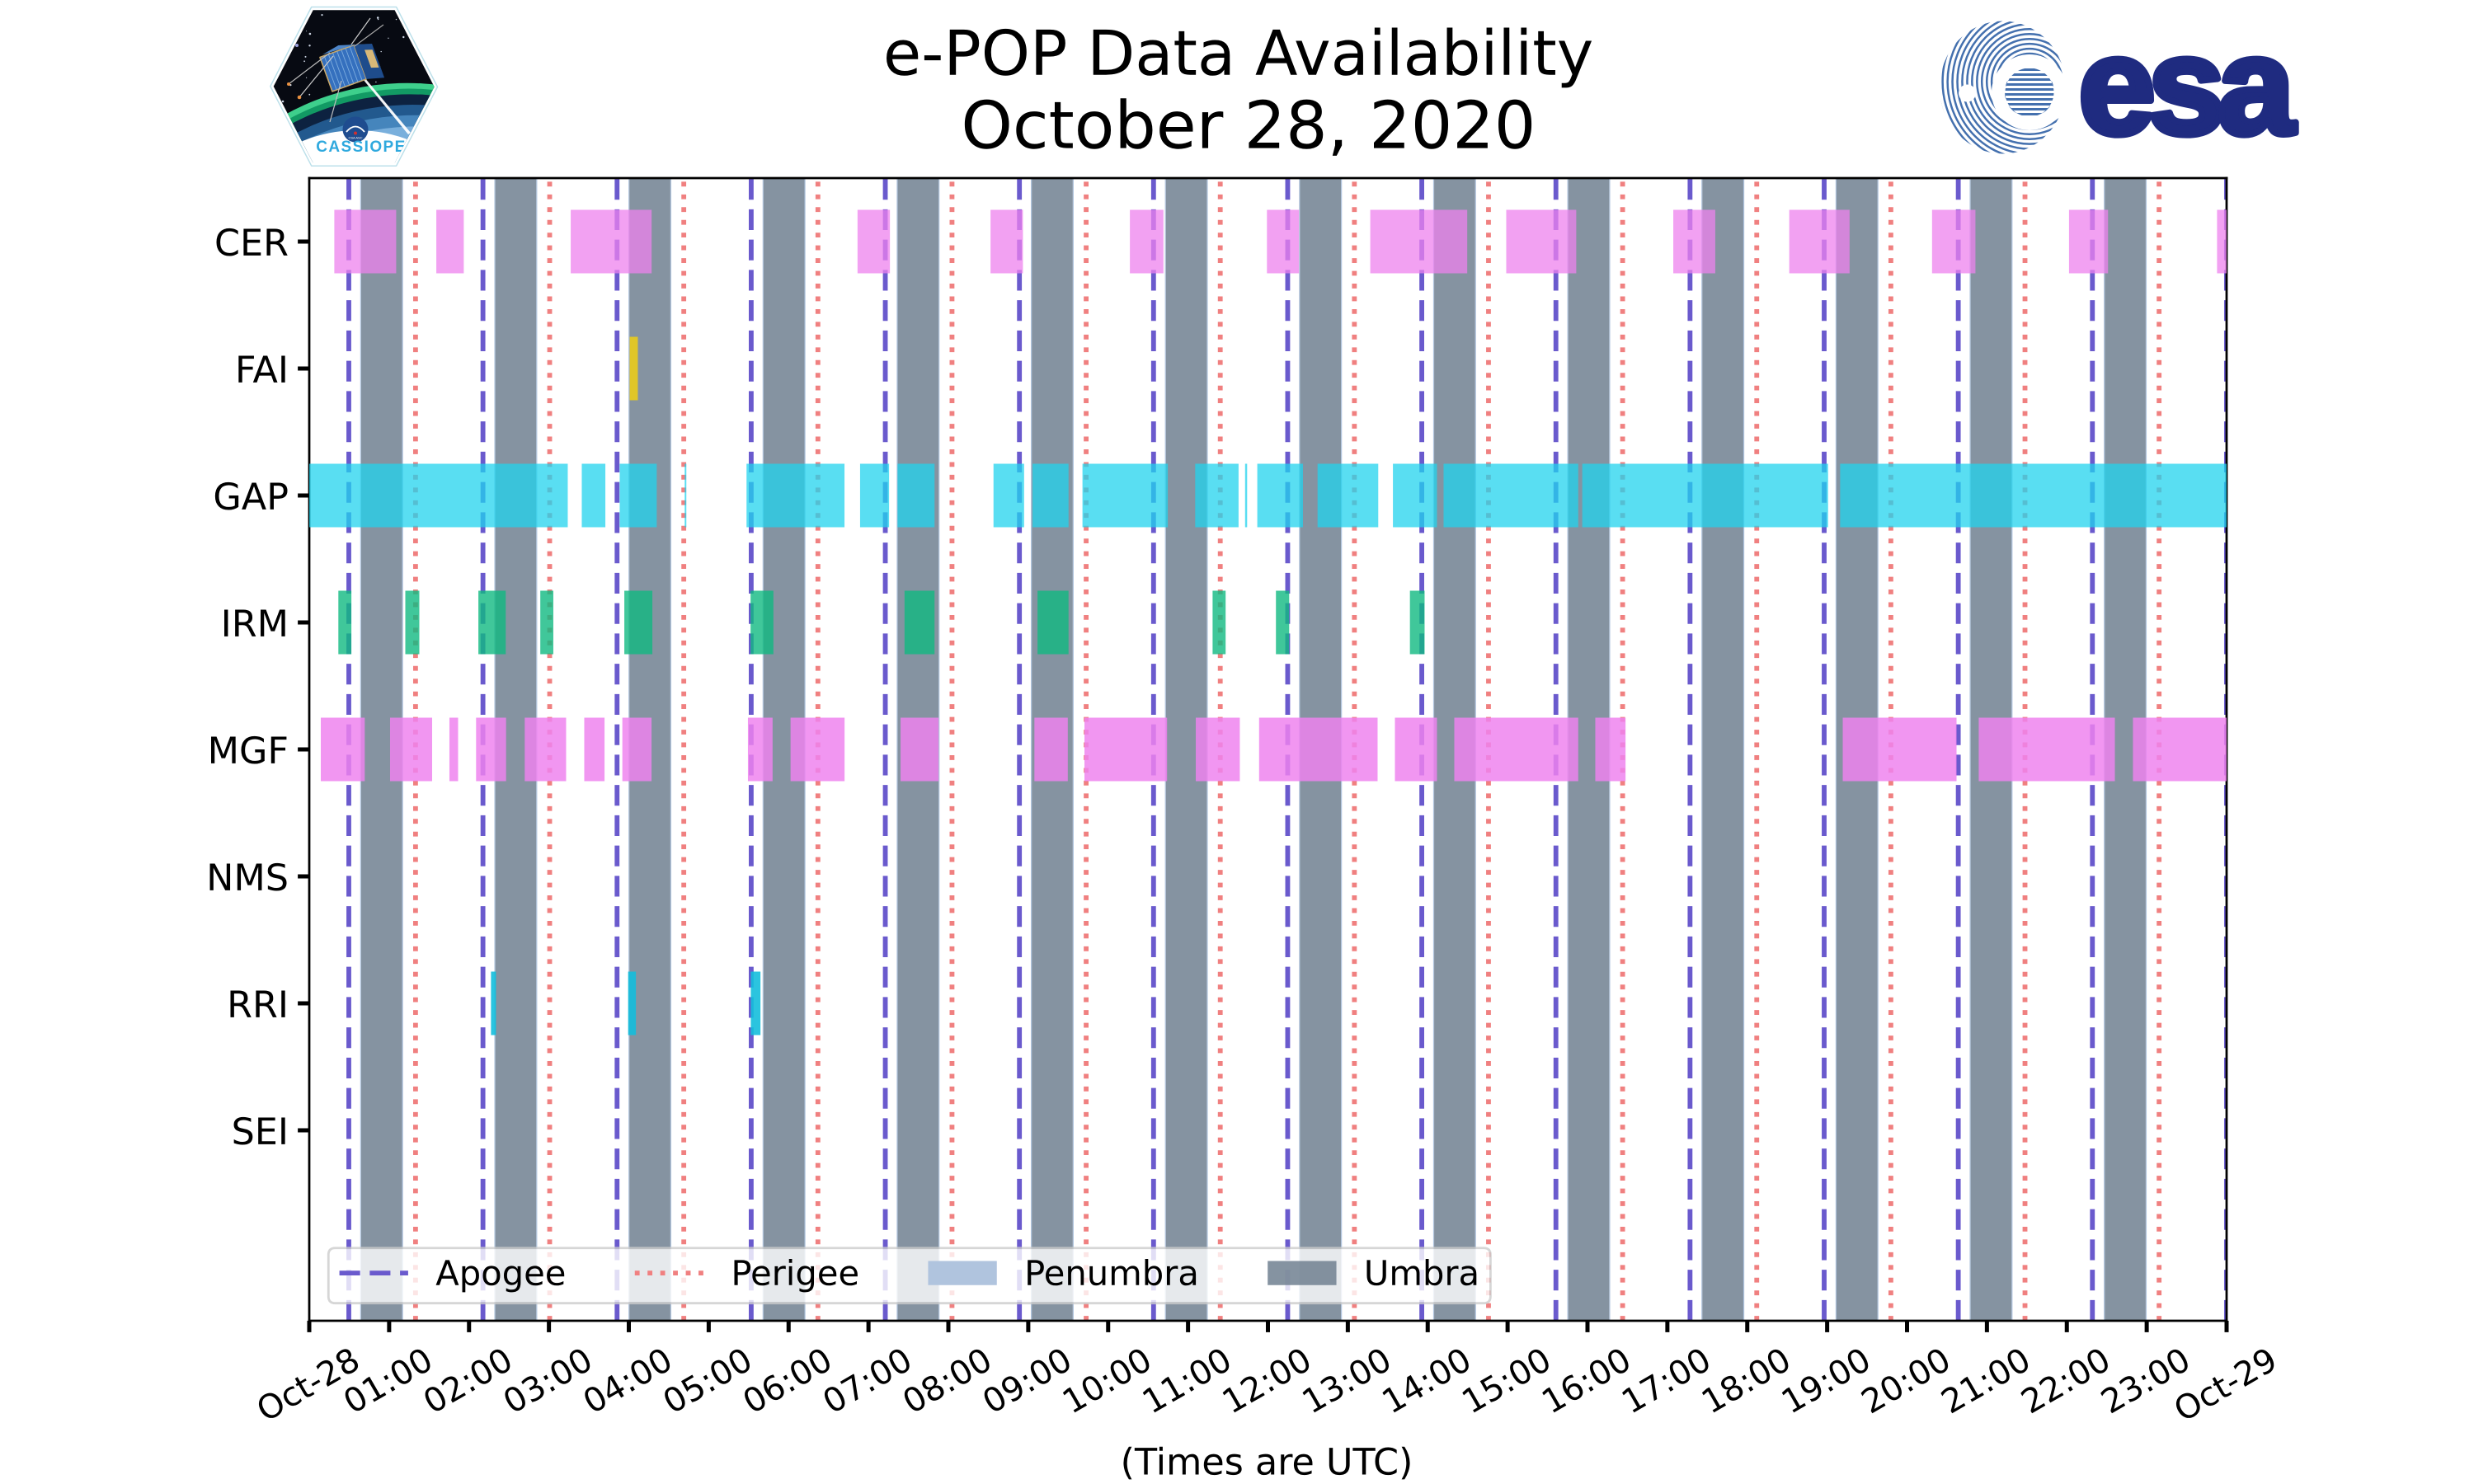  I want to click on svg-text: CASSIOPE, so click(361, 147).